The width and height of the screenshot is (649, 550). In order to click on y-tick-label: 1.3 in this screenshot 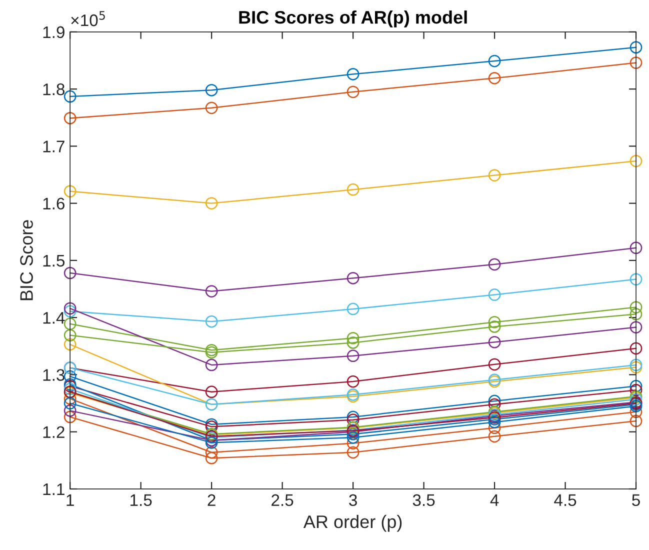, I will do `click(53, 375)`.